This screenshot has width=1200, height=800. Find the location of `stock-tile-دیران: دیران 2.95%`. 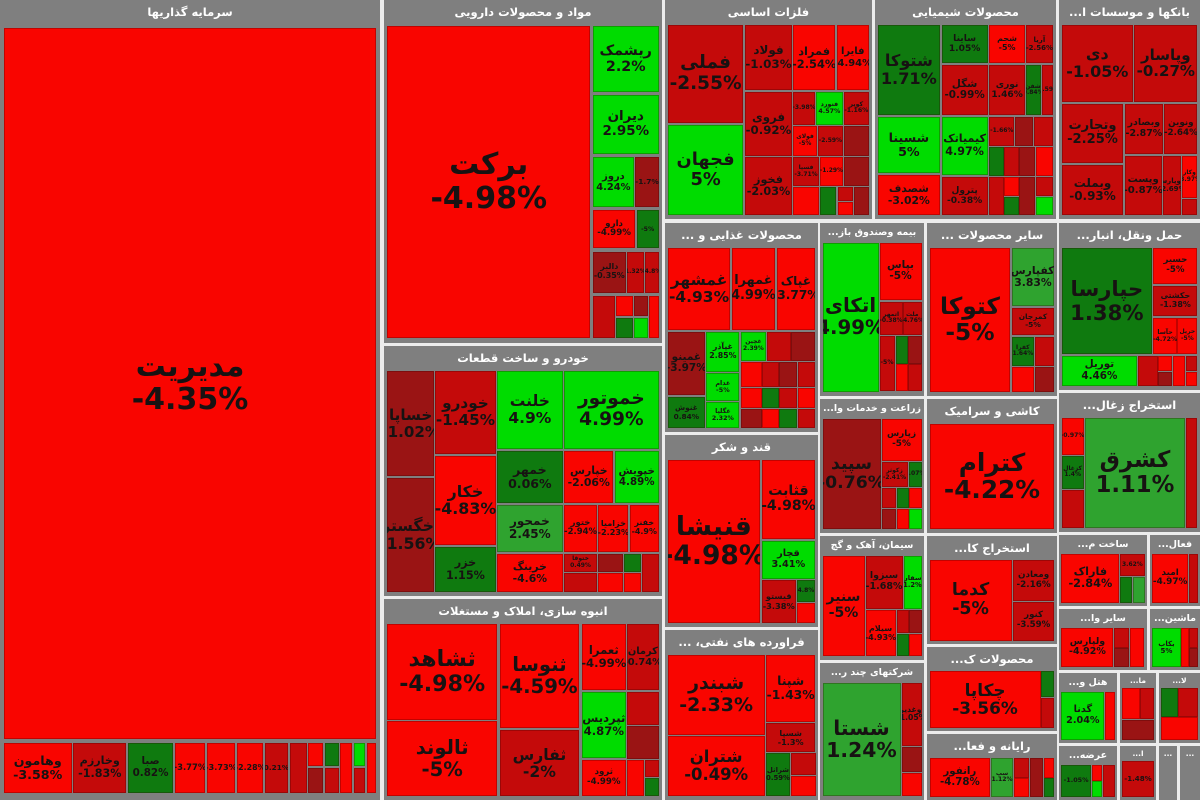

stock-tile-دیران: دیران 2.95% is located at coordinates (625, 124).